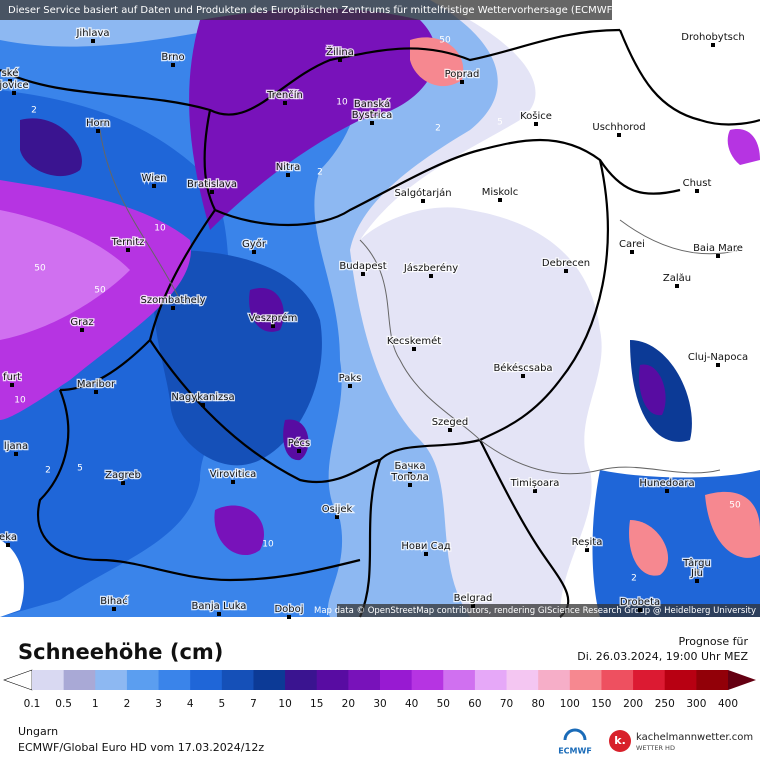 This screenshot has height=764, width=760. I want to click on city-label: Békéscsaba, so click(522, 368).